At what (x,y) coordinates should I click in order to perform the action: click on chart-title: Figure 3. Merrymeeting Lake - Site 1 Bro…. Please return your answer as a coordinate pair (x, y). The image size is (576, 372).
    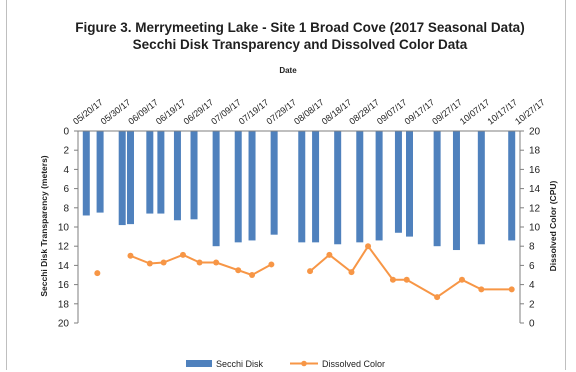
    Looking at the image, I should click on (299, 27).